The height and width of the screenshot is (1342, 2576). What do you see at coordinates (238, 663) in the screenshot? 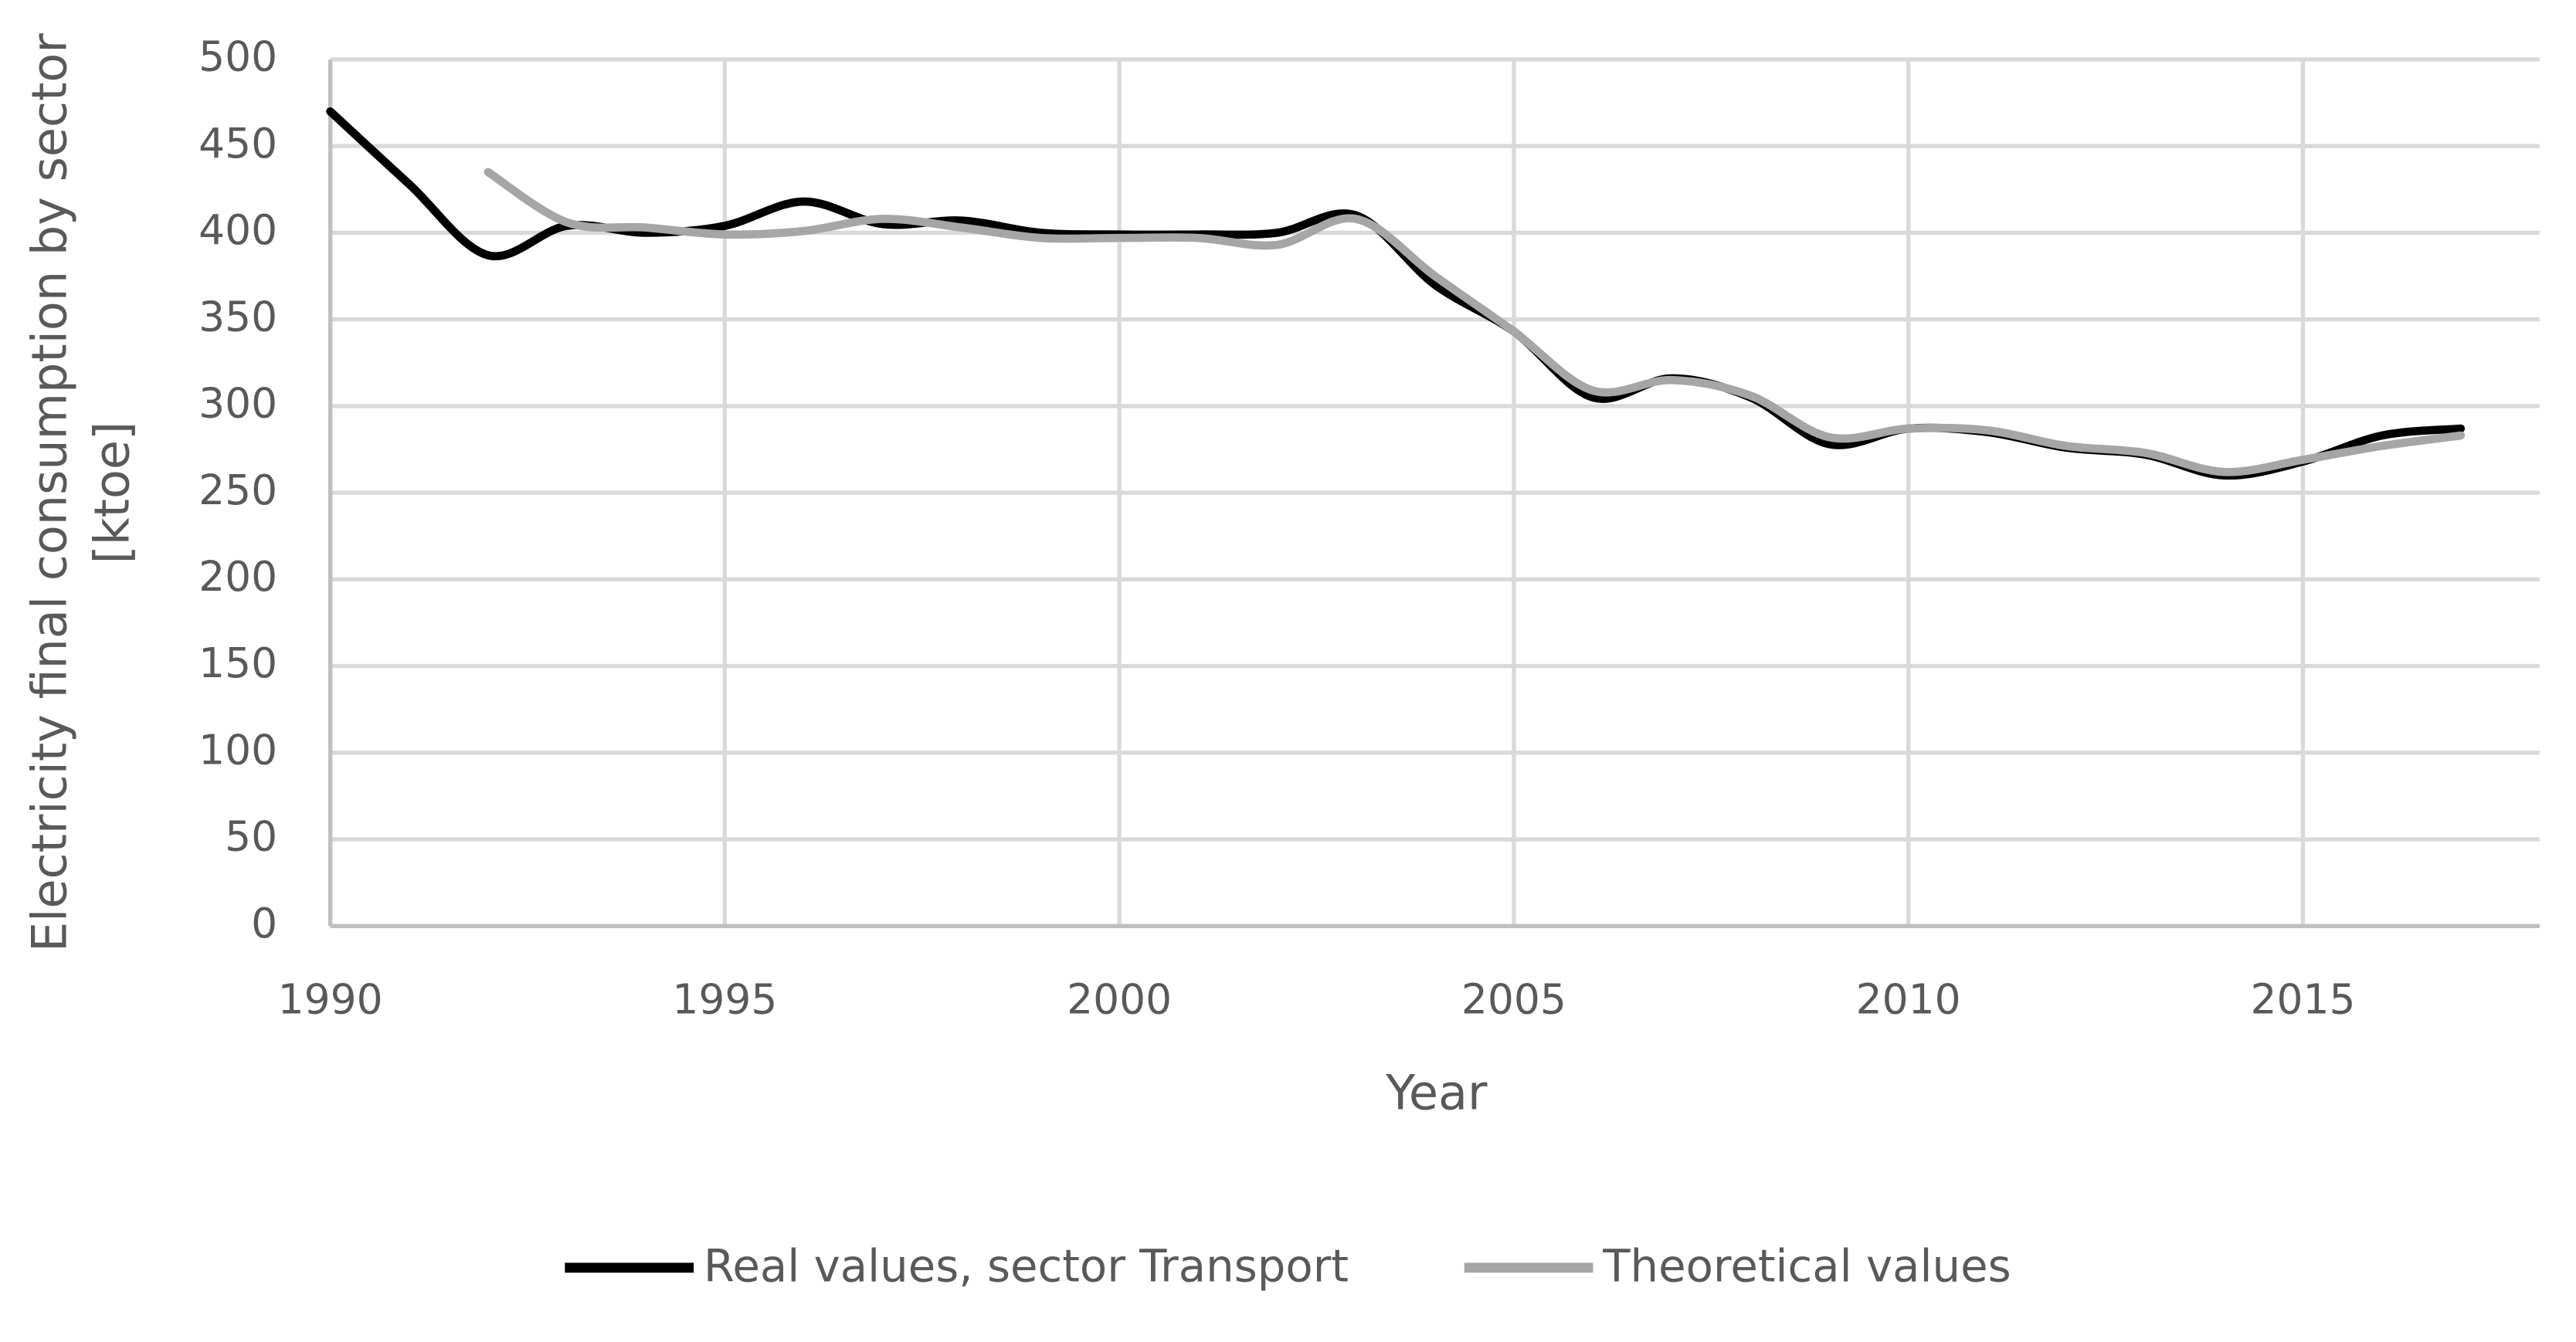
I see `y-tick-label: 150` at bounding box center [238, 663].